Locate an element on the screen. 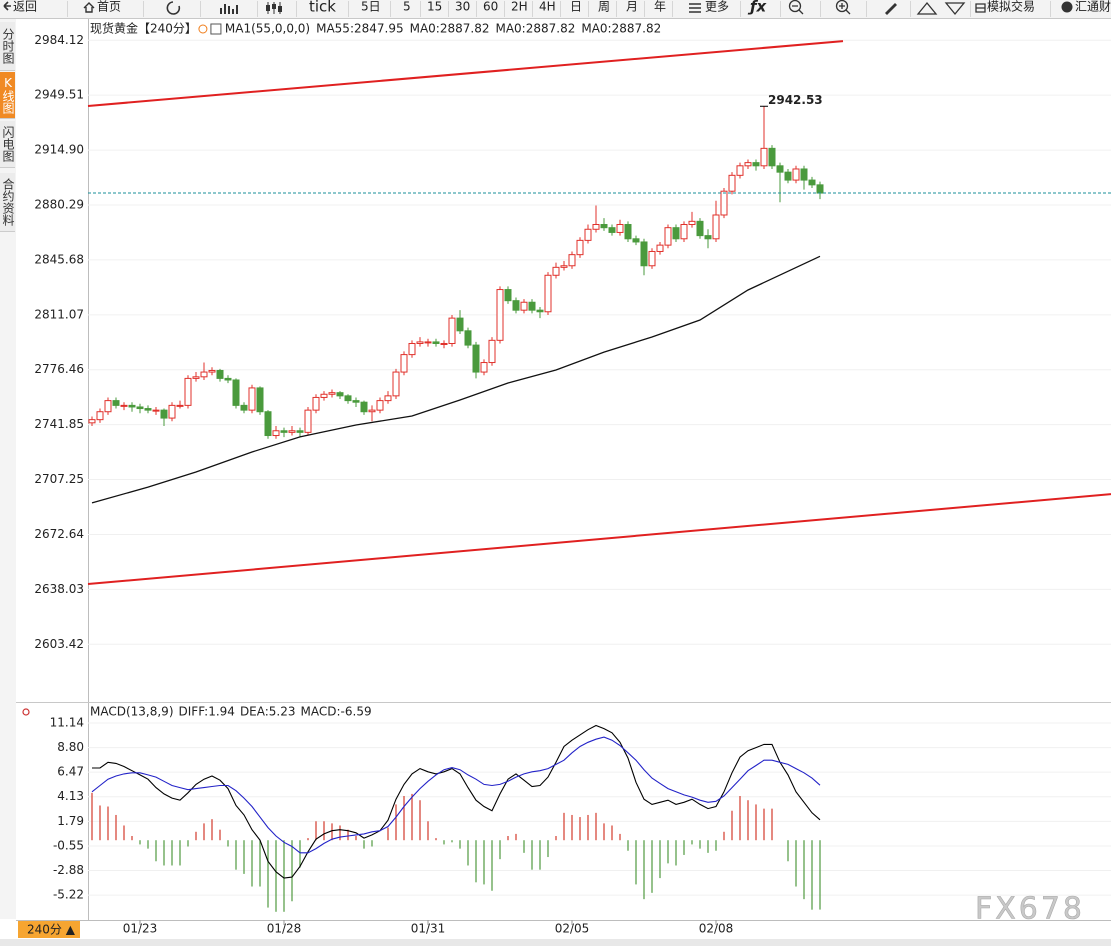 The image size is (1111, 946). toolbar-button: 周 is located at coordinates (604, 7).